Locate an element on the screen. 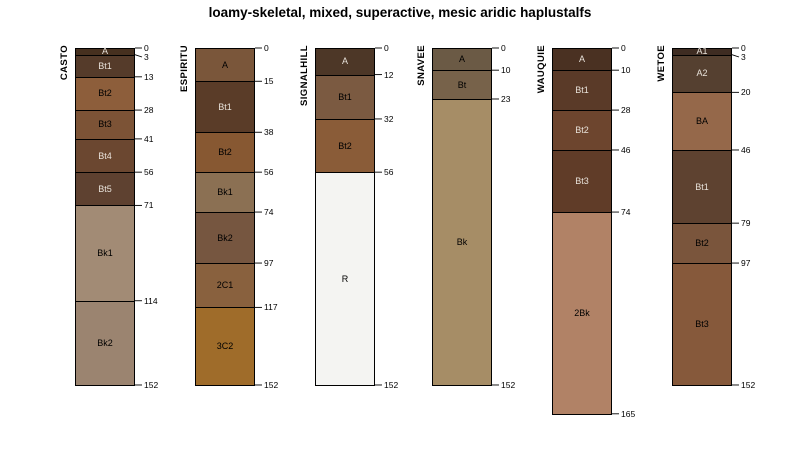  horizon-espiritu-bk1: Bk1 is located at coordinates (225, 192).